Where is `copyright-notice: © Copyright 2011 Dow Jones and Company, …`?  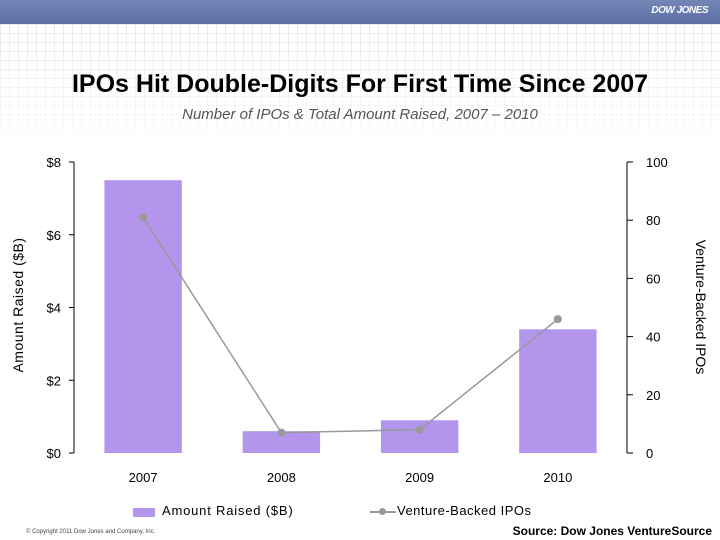
copyright-notice: © Copyright 2011 Dow Jones and Company, … is located at coordinates (91, 532).